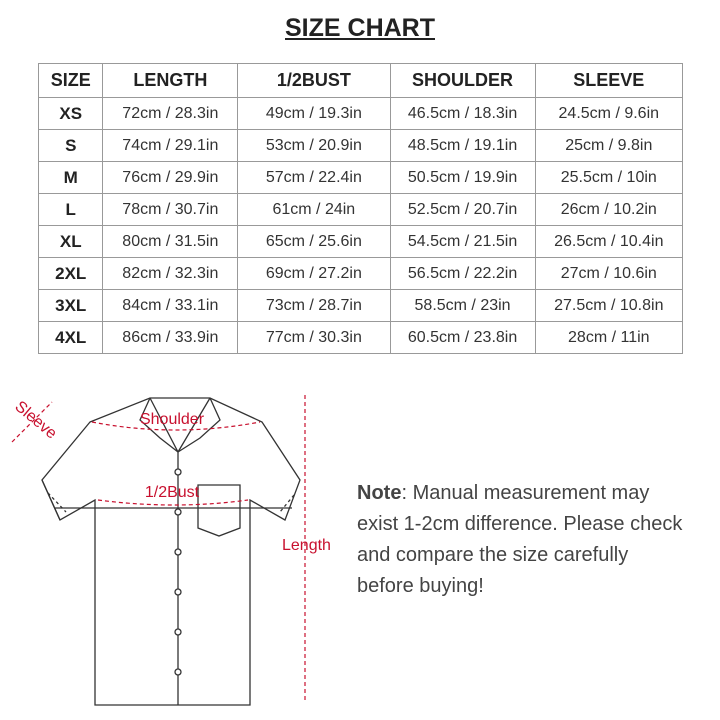 The image size is (720, 720). What do you see at coordinates (170, 145) in the screenshot?
I see `cell: 74cm / 29.1in` at bounding box center [170, 145].